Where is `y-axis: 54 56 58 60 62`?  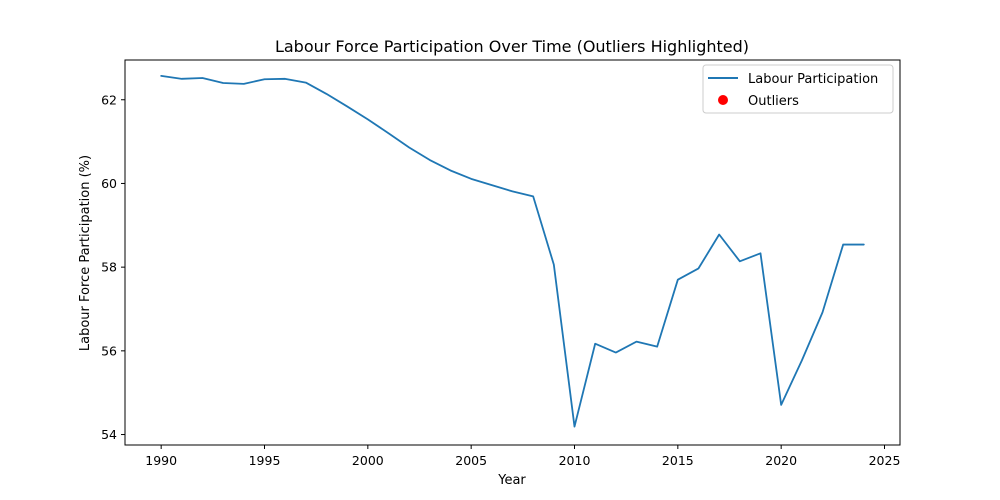 y-axis: 54 56 58 60 62 is located at coordinates (113, 267).